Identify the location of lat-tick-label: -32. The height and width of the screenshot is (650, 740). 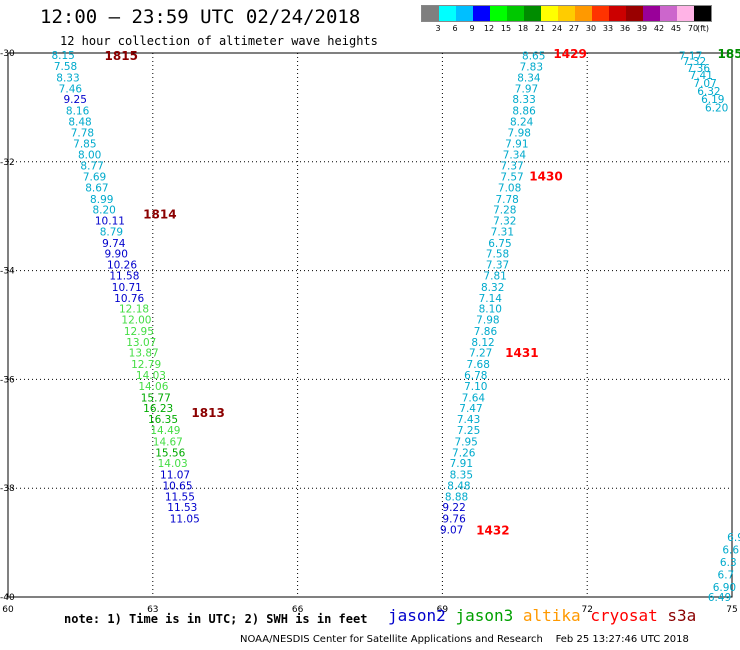
(7, 163).